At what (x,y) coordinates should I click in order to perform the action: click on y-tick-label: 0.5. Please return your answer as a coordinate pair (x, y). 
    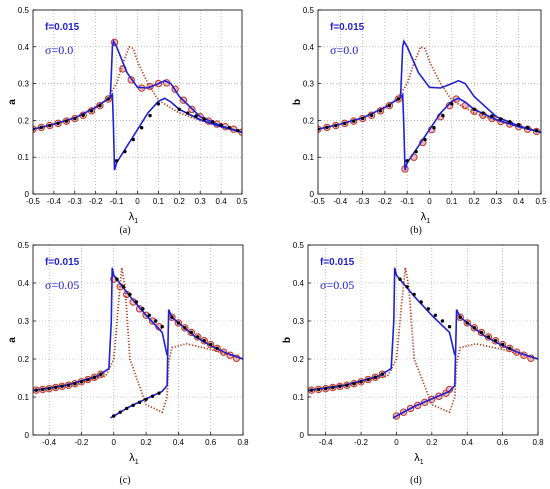
    Looking at the image, I should click on (309, 10).